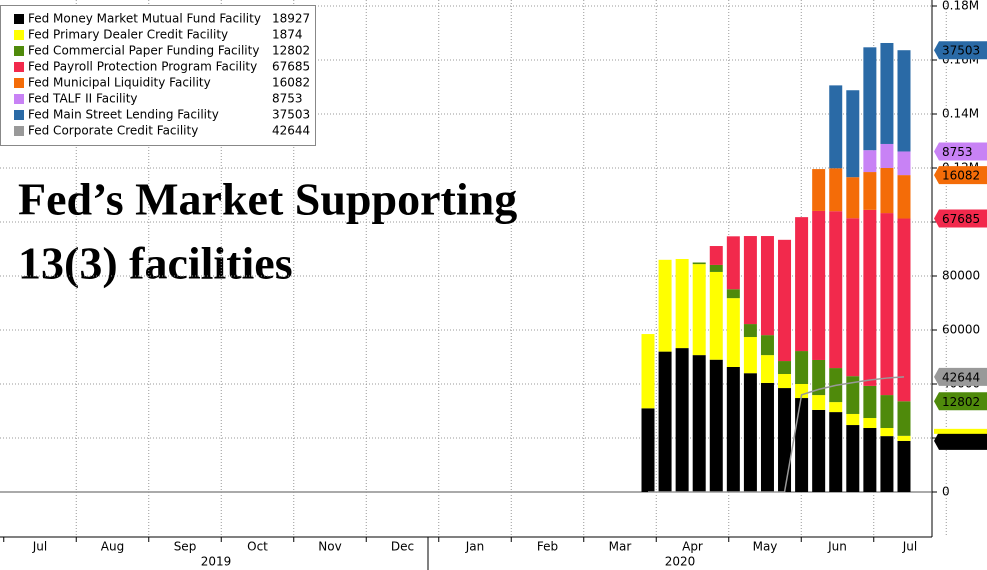  I want to click on x-tick-label: Jan, so click(475, 547).